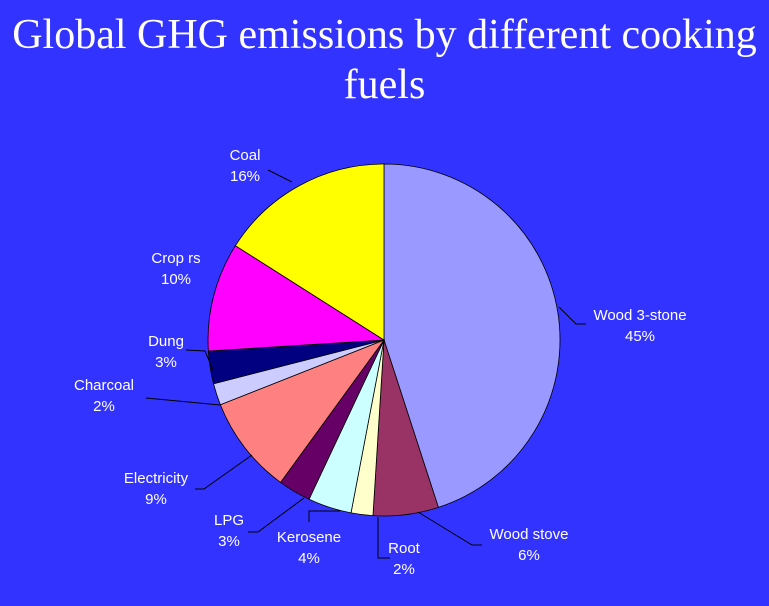 The height and width of the screenshot is (606, 769). What do you see at coordinates (229, 520) in the screenshot?
I see `slice-label: LPG` at bounding box center [229, 520].